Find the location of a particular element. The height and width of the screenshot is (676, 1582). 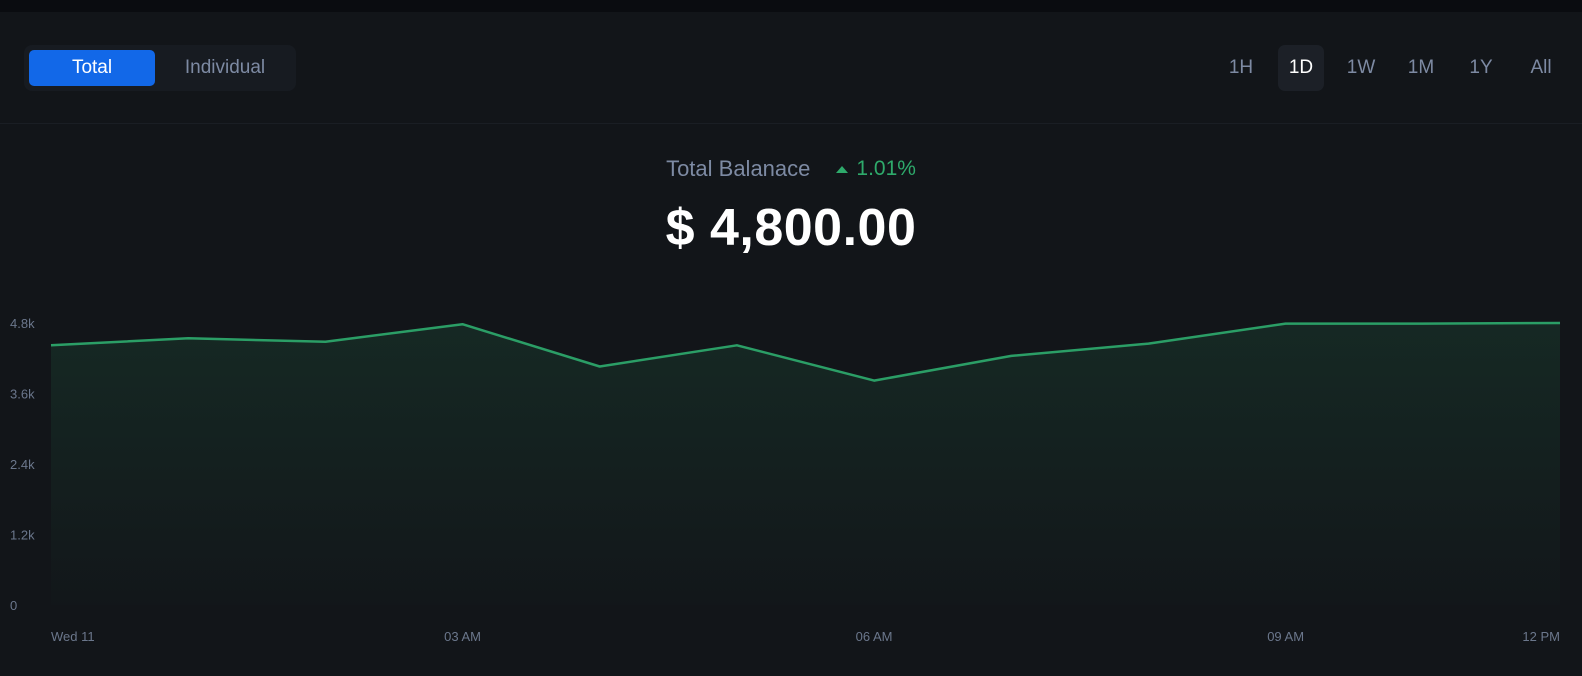

individual-toggle-button: Individual is located at coordinates (225, 68).